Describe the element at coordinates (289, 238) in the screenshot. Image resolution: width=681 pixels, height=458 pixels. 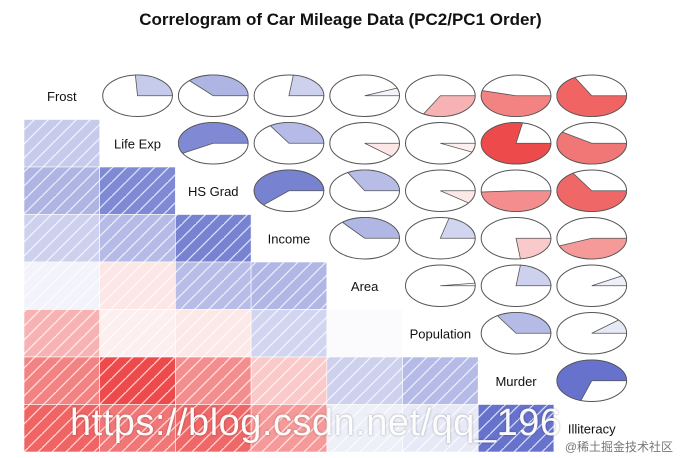
I see `diagonal-label-3: Income` at that location.